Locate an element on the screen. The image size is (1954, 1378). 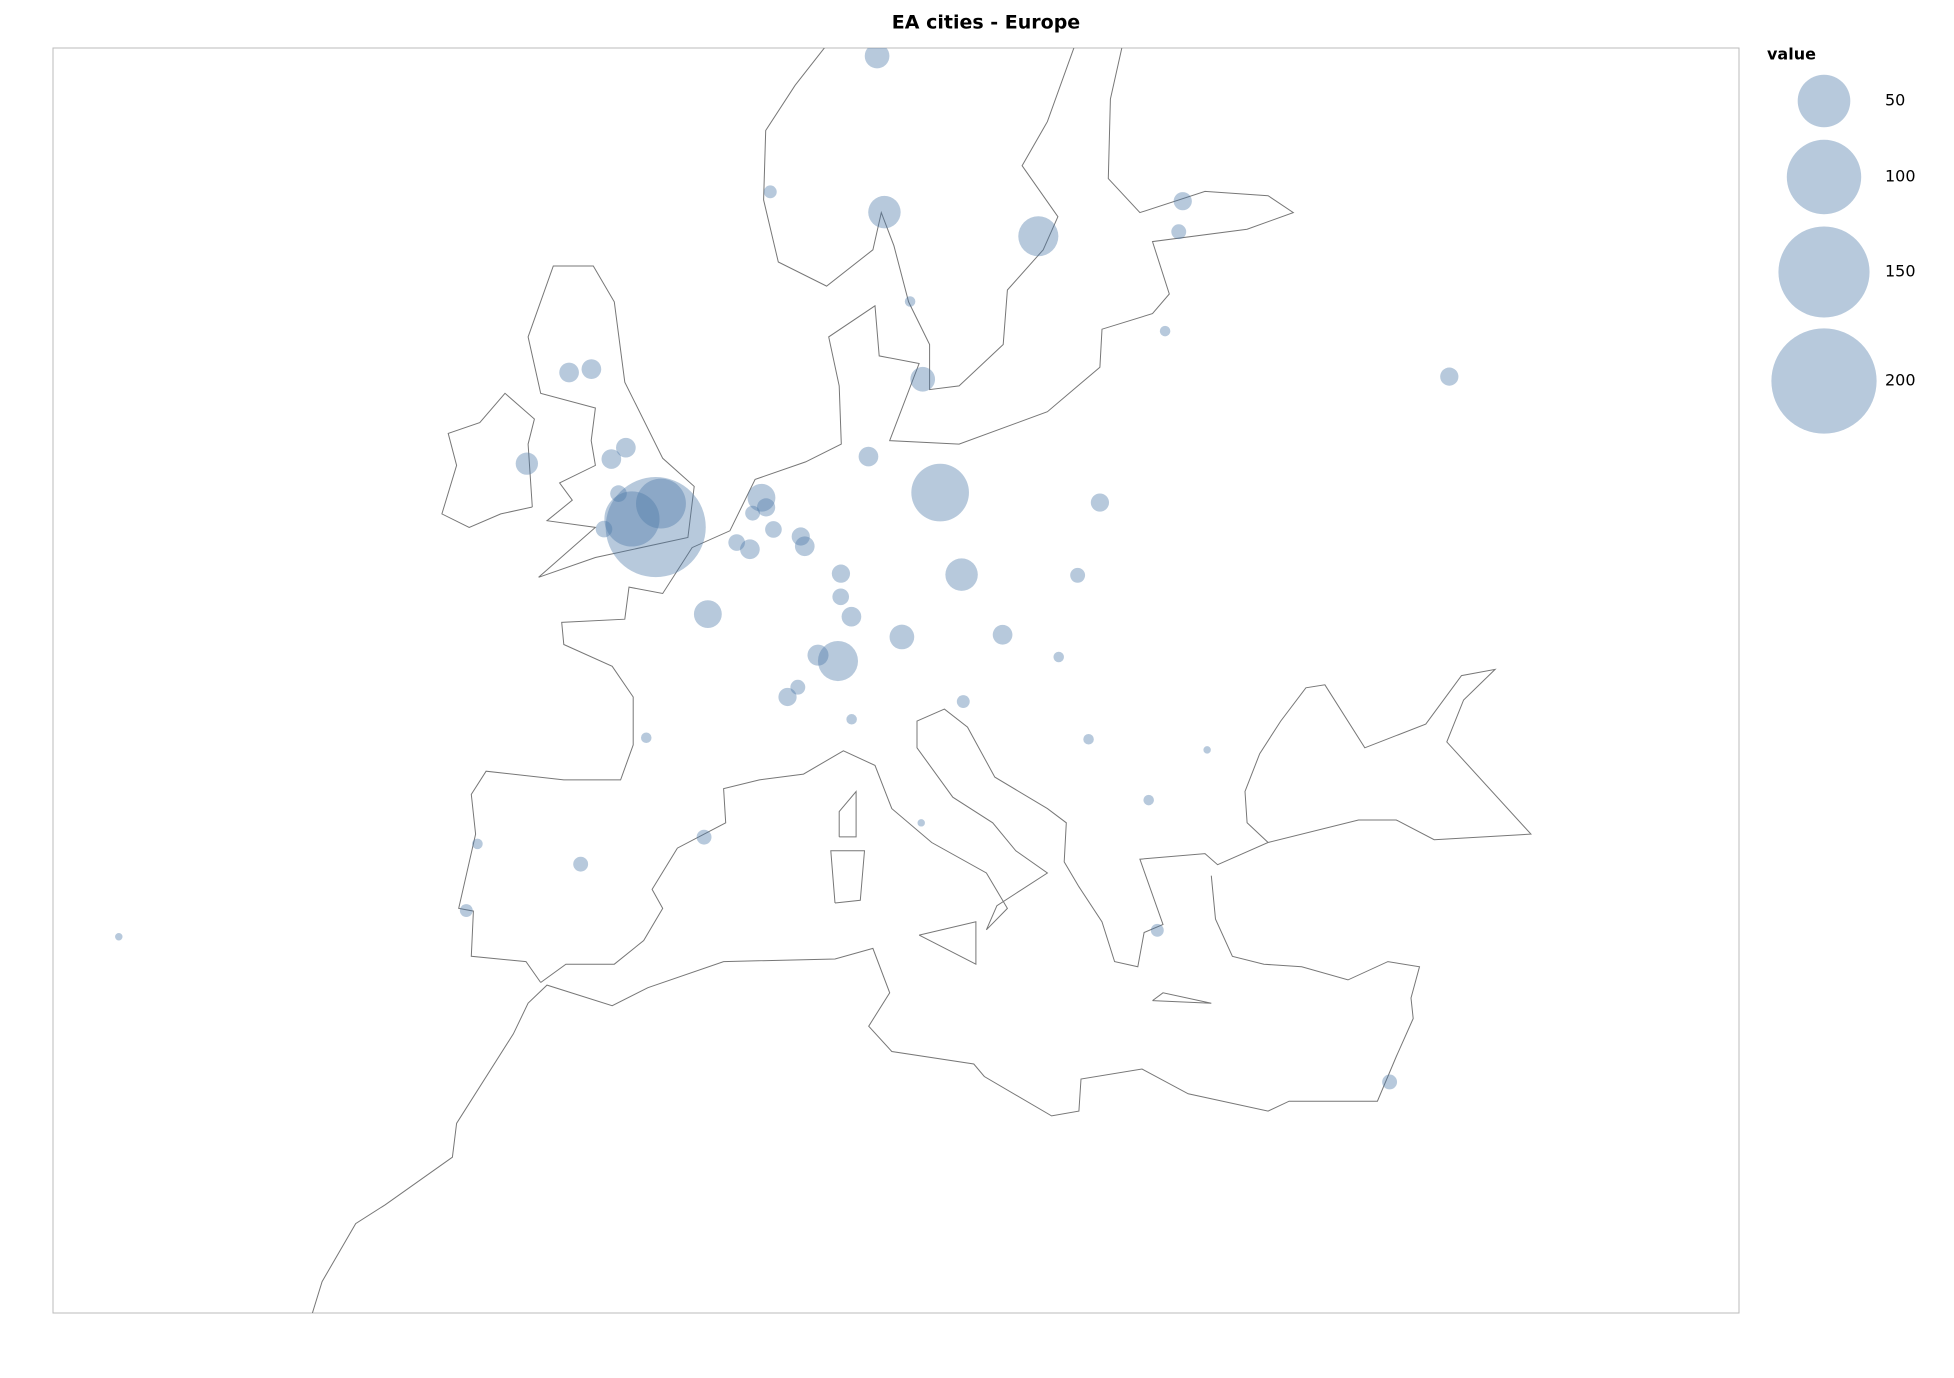
legend-label: 200 is located at coordinates (1900, 380).